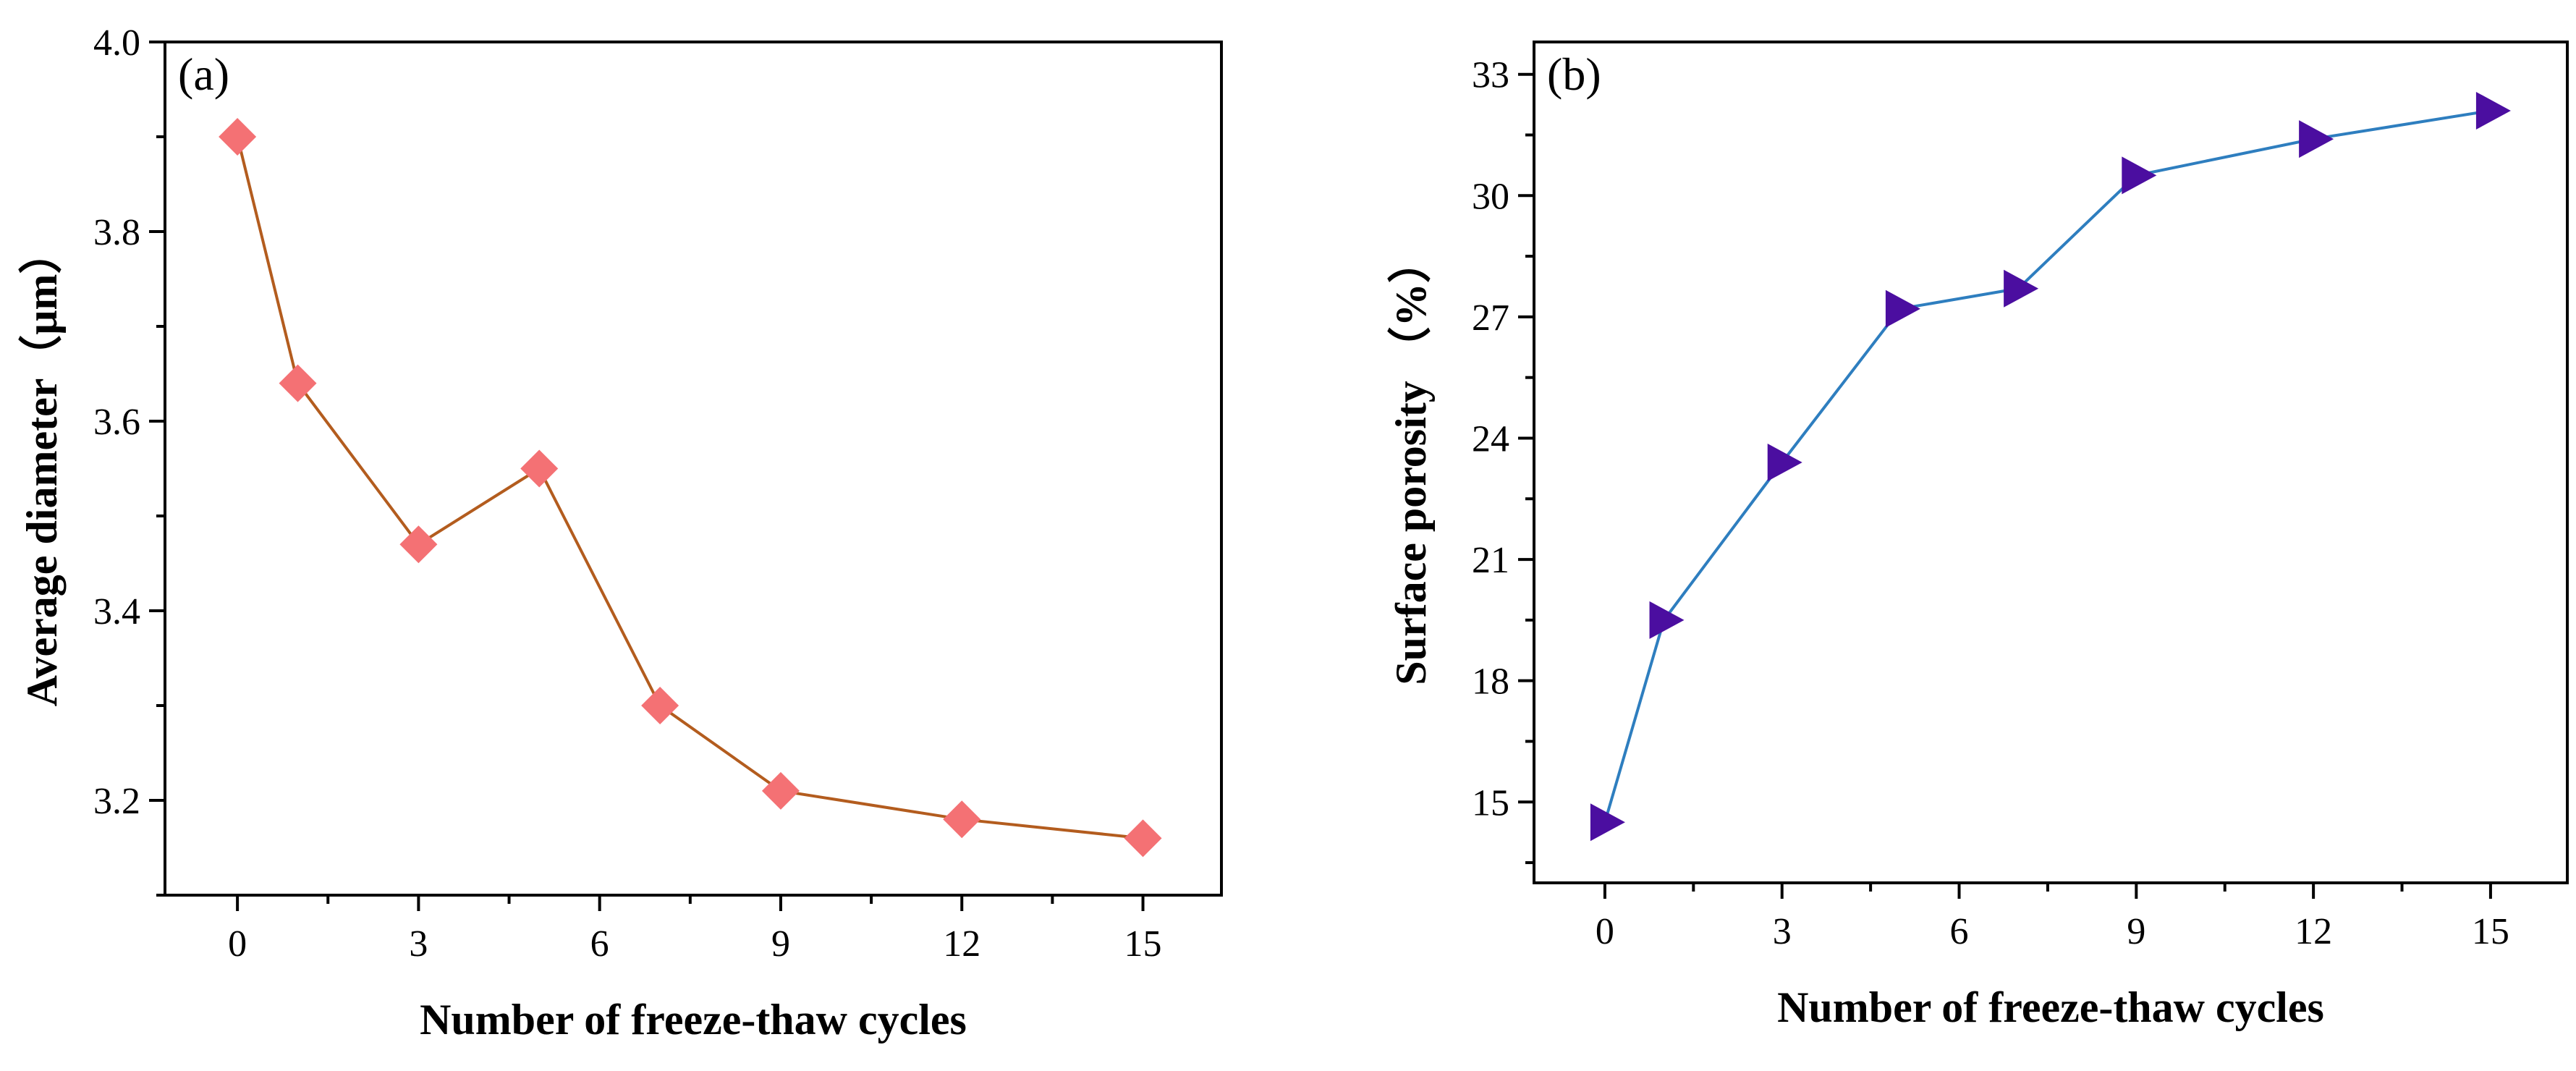  Describe the element at coordinates (41, 469) in the screenshot. I see `y-axis-title: Average diameter（μm）` at that location.